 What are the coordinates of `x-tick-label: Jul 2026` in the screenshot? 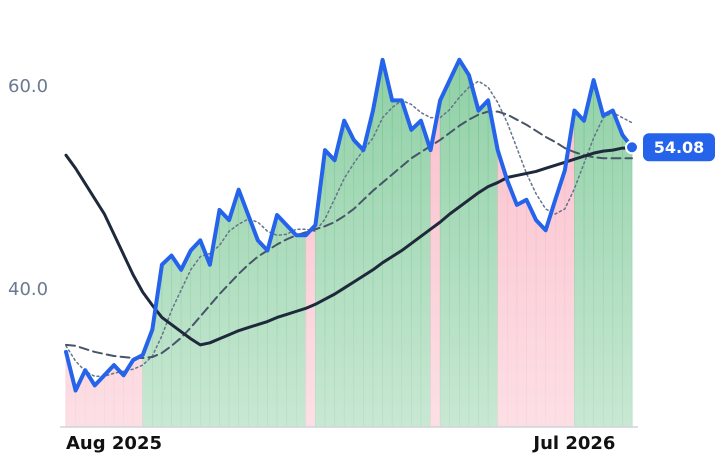 It's located at (573, 443).